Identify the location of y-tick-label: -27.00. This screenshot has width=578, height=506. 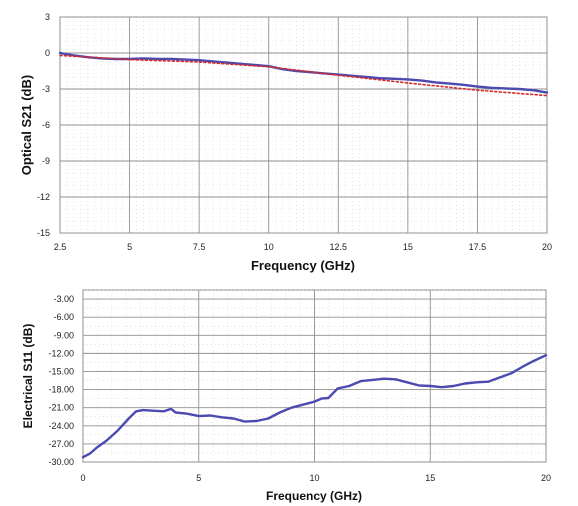
(61, 444).